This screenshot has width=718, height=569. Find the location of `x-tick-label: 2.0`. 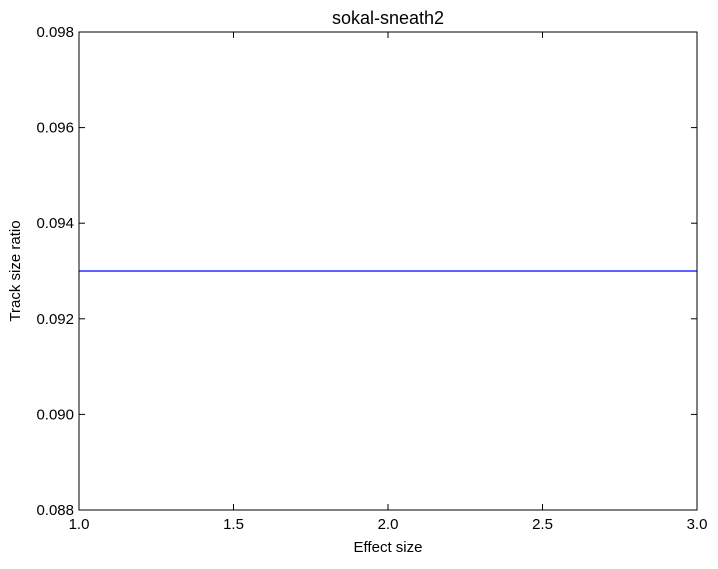

x-tick-label: 2.0 is located at coordinates (388, 524).